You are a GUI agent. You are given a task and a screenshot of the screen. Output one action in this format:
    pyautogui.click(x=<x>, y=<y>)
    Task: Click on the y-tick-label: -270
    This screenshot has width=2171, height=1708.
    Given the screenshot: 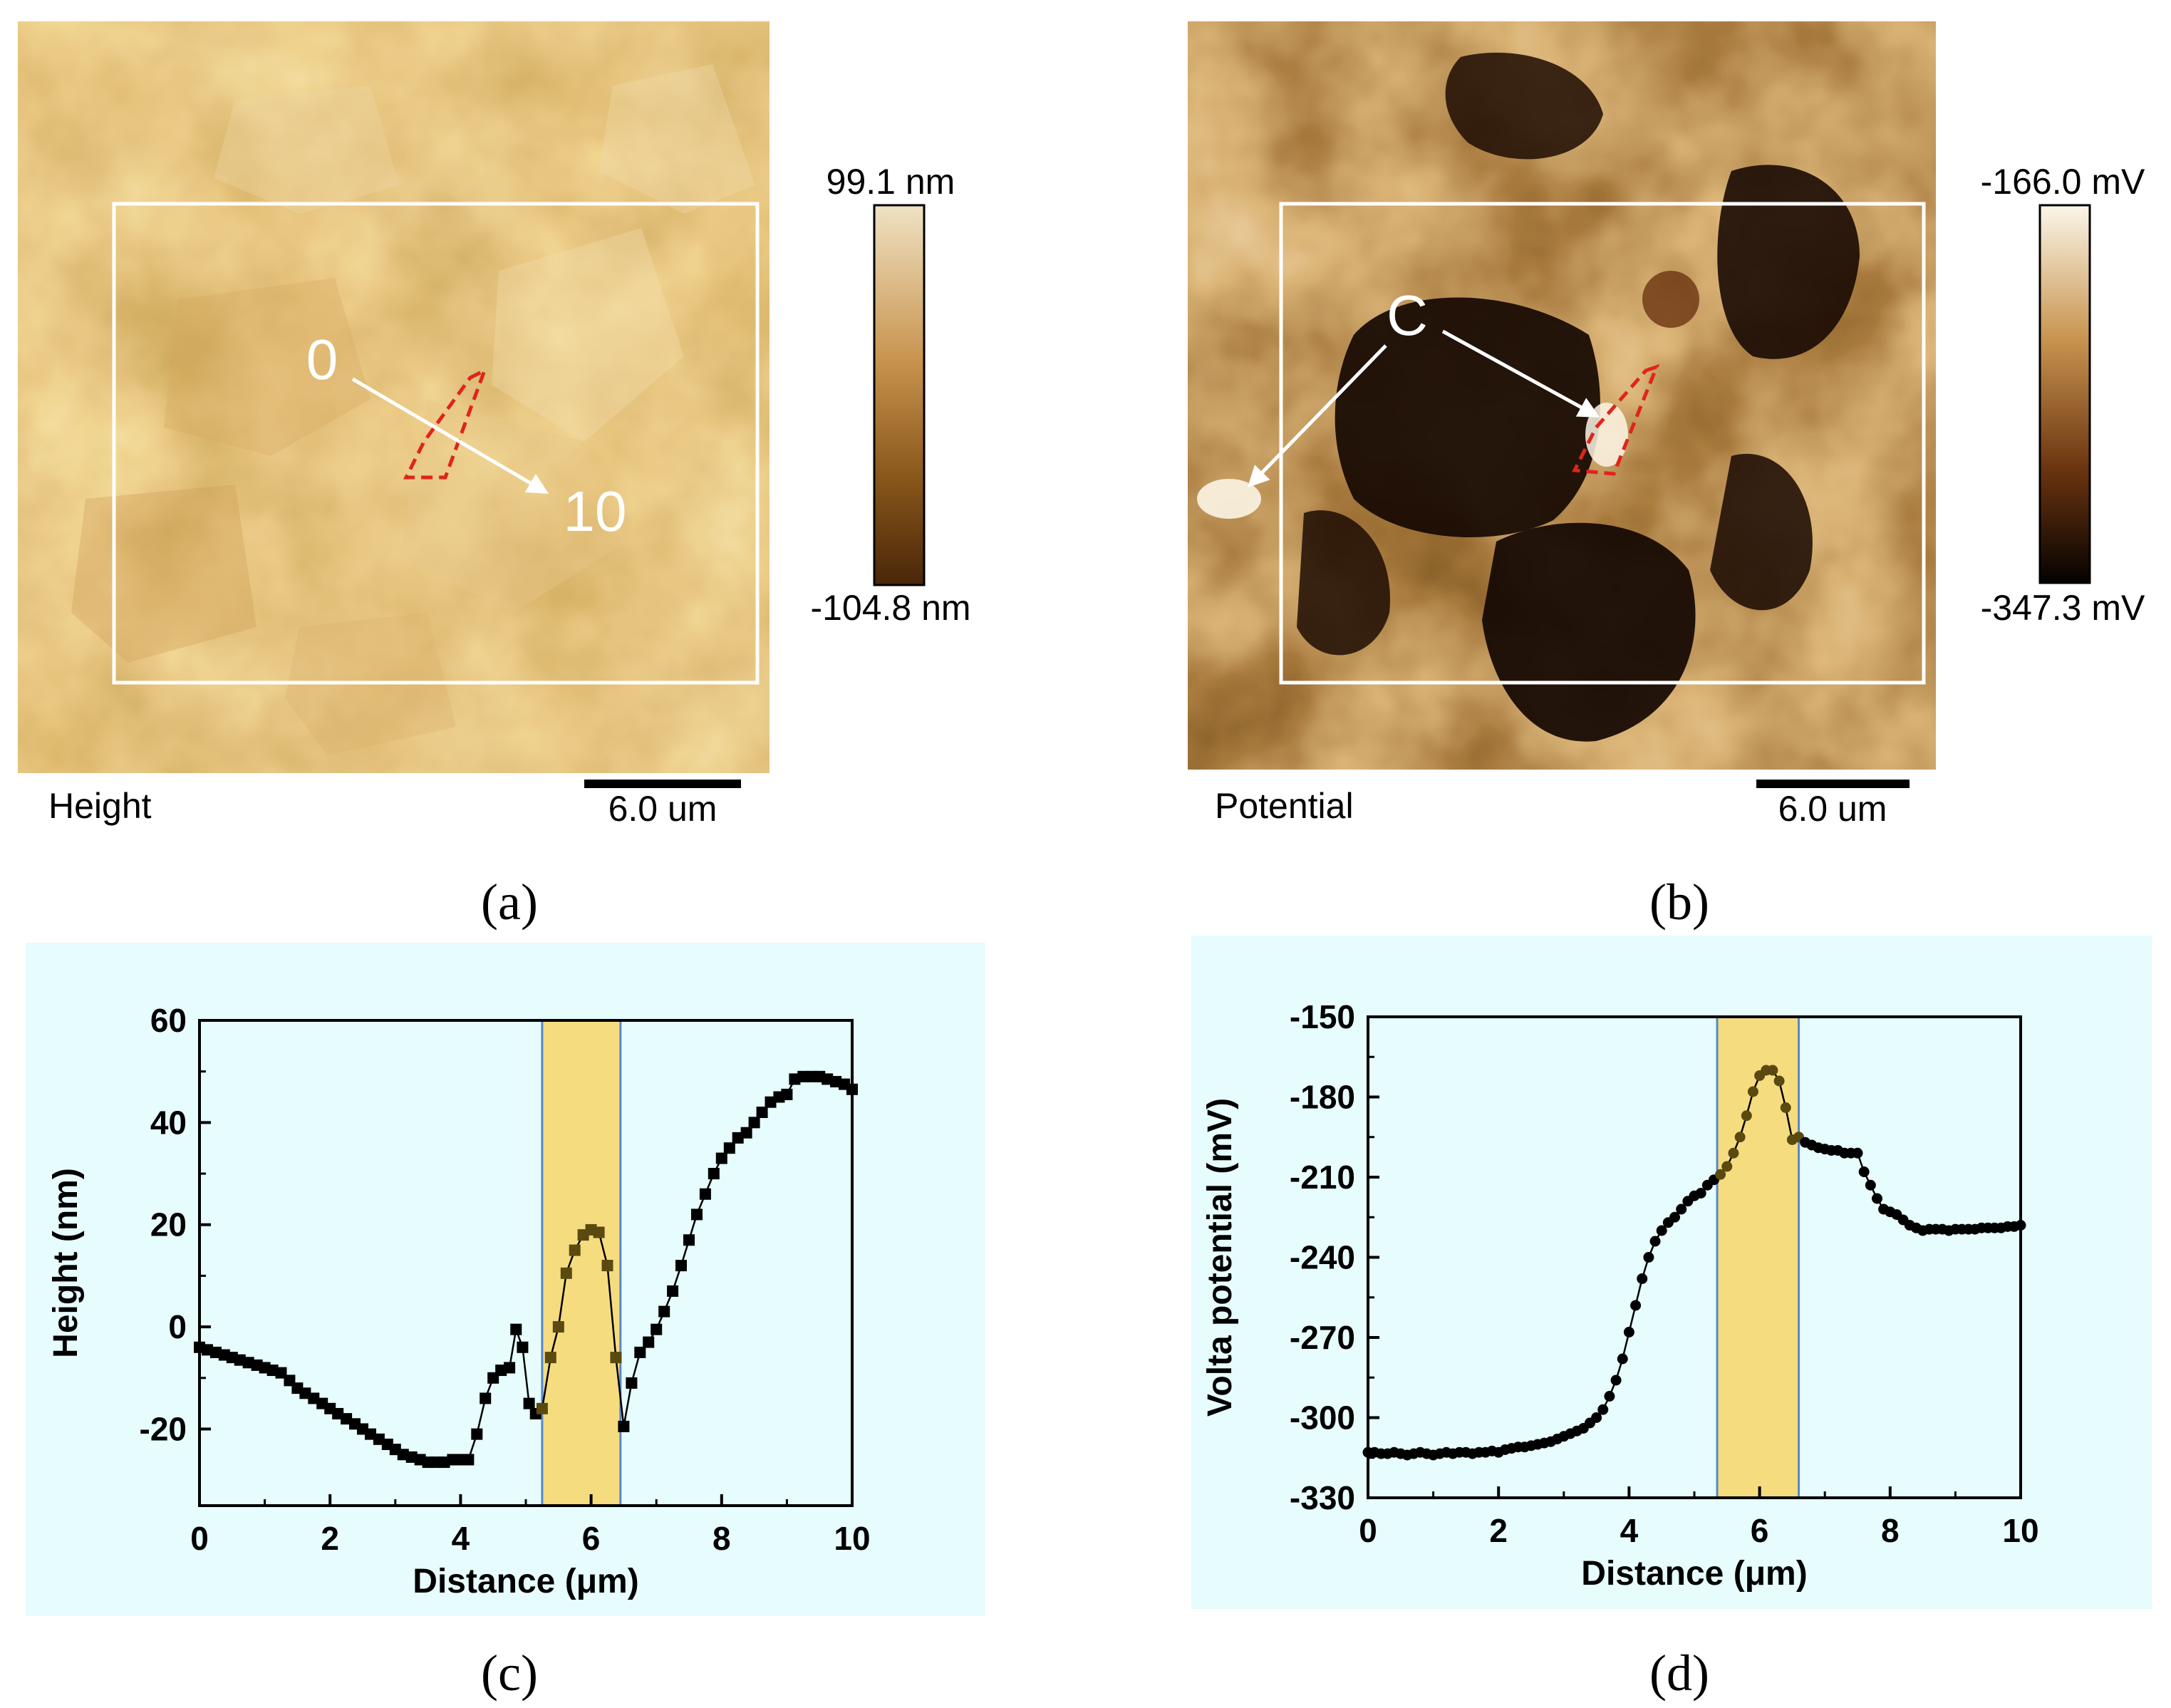 What is the action you would take?
    pyautogui.click(x=1323, y=1337)
    